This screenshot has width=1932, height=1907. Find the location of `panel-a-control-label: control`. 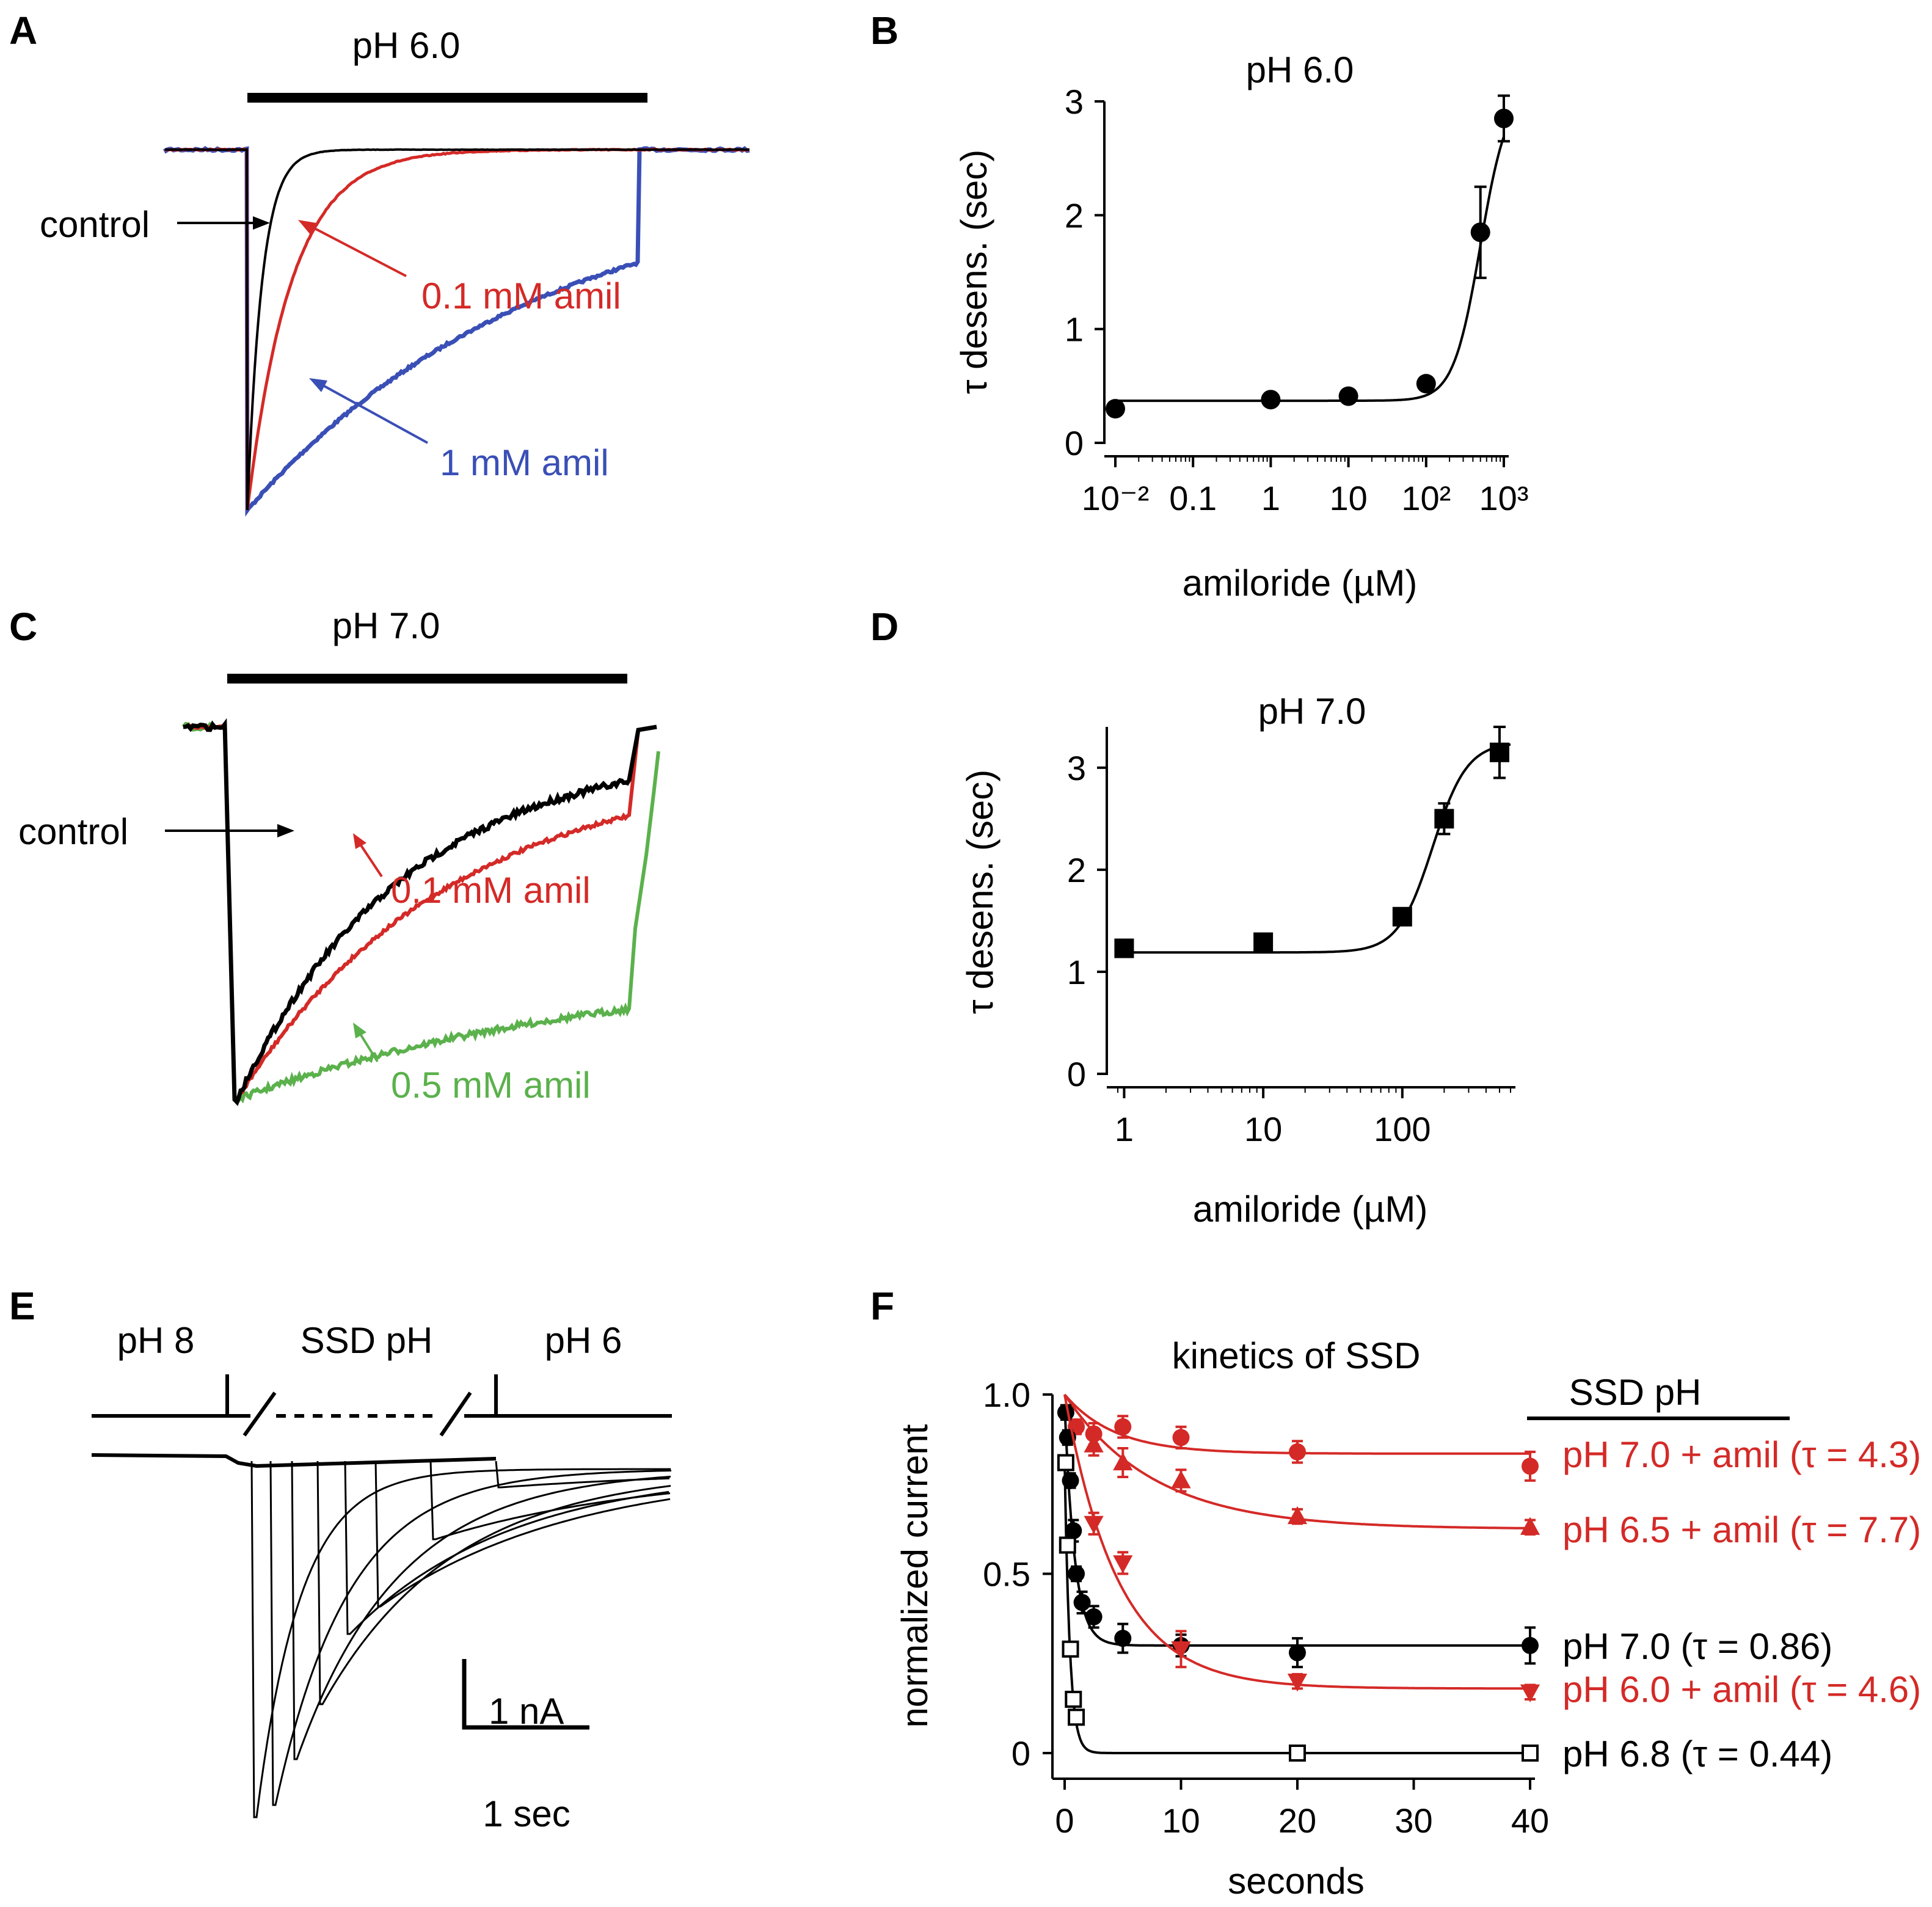

panel-a-control-label: control is located at coordinates (95, 224).